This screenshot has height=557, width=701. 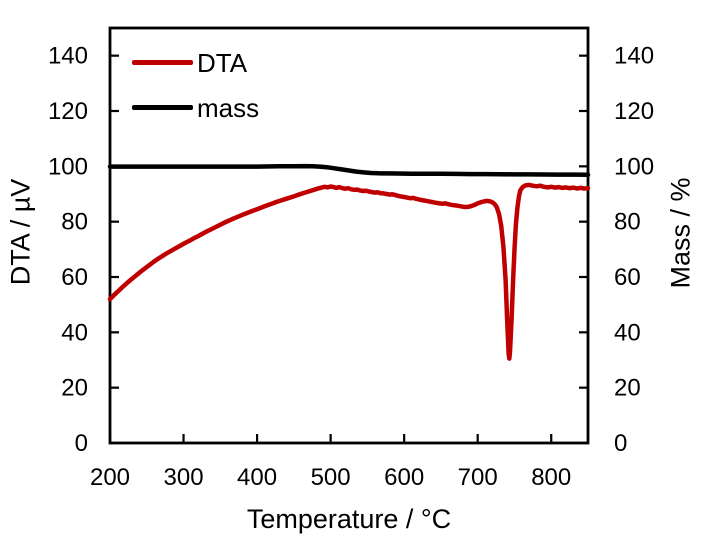 I want to click on series-line-mass, so click(x=349, y=170).